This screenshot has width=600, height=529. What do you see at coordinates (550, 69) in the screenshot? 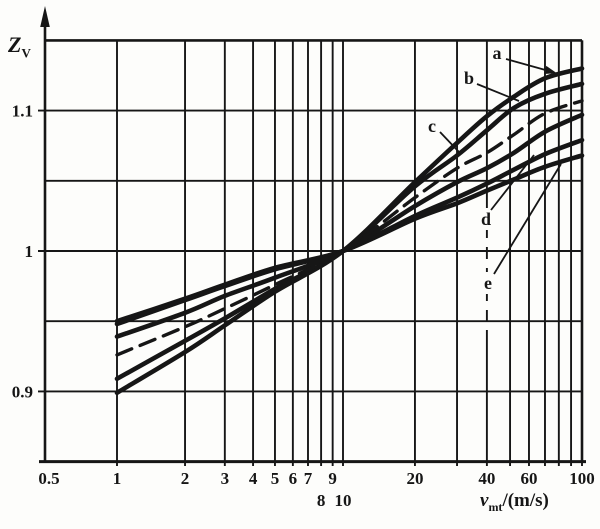
I see `leader-arrowhead-a` at bounding box center [550, 69].